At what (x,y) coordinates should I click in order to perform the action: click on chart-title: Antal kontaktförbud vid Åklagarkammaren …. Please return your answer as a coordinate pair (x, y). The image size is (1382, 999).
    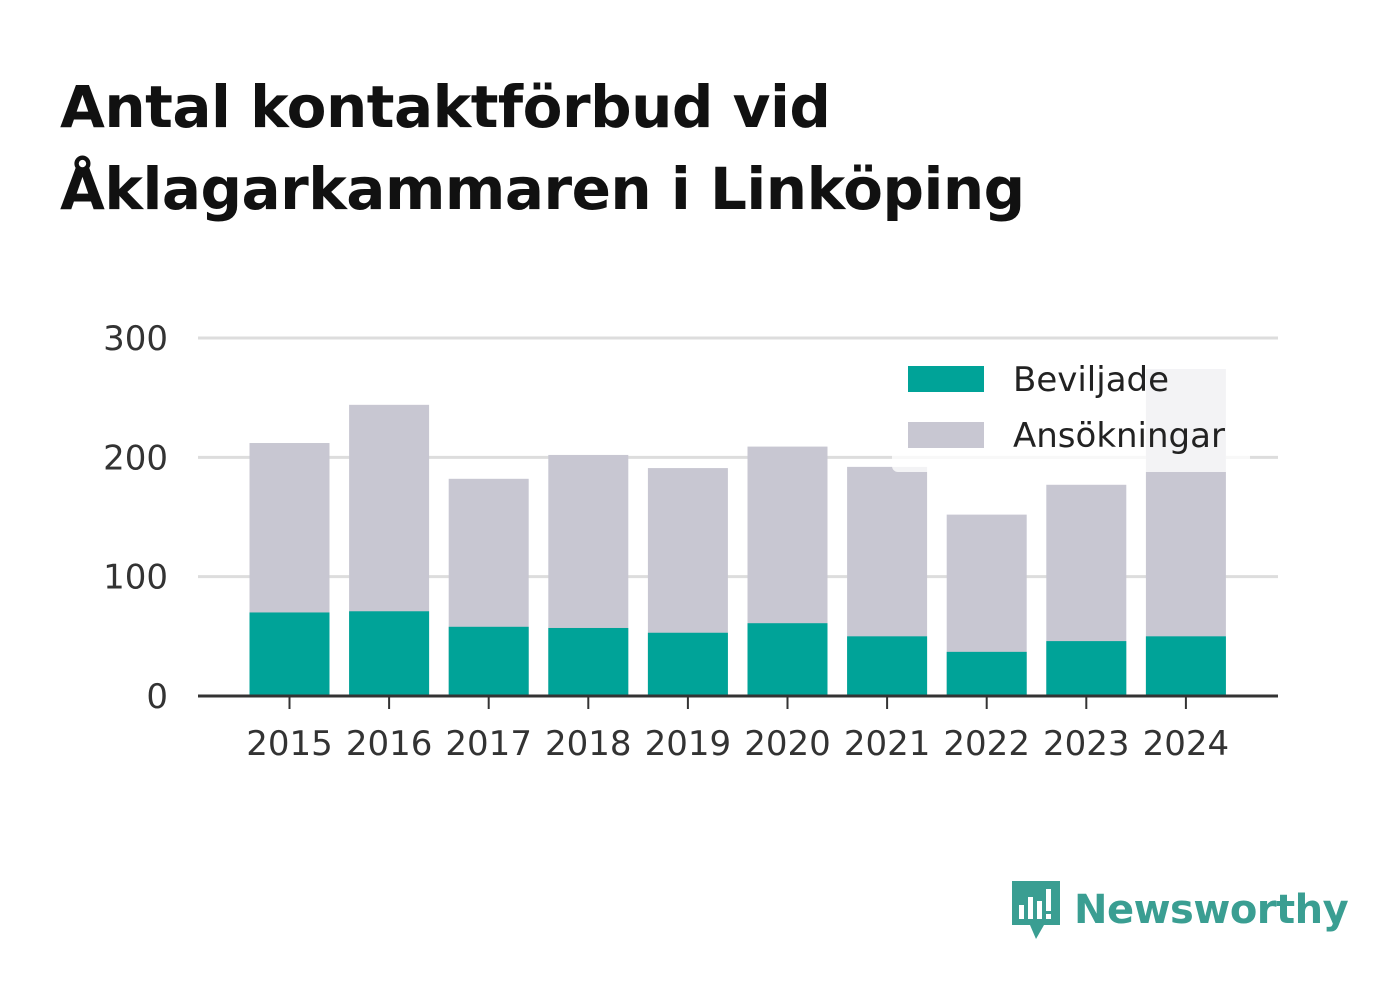
    Looking at the image, I should click on (690, 148).